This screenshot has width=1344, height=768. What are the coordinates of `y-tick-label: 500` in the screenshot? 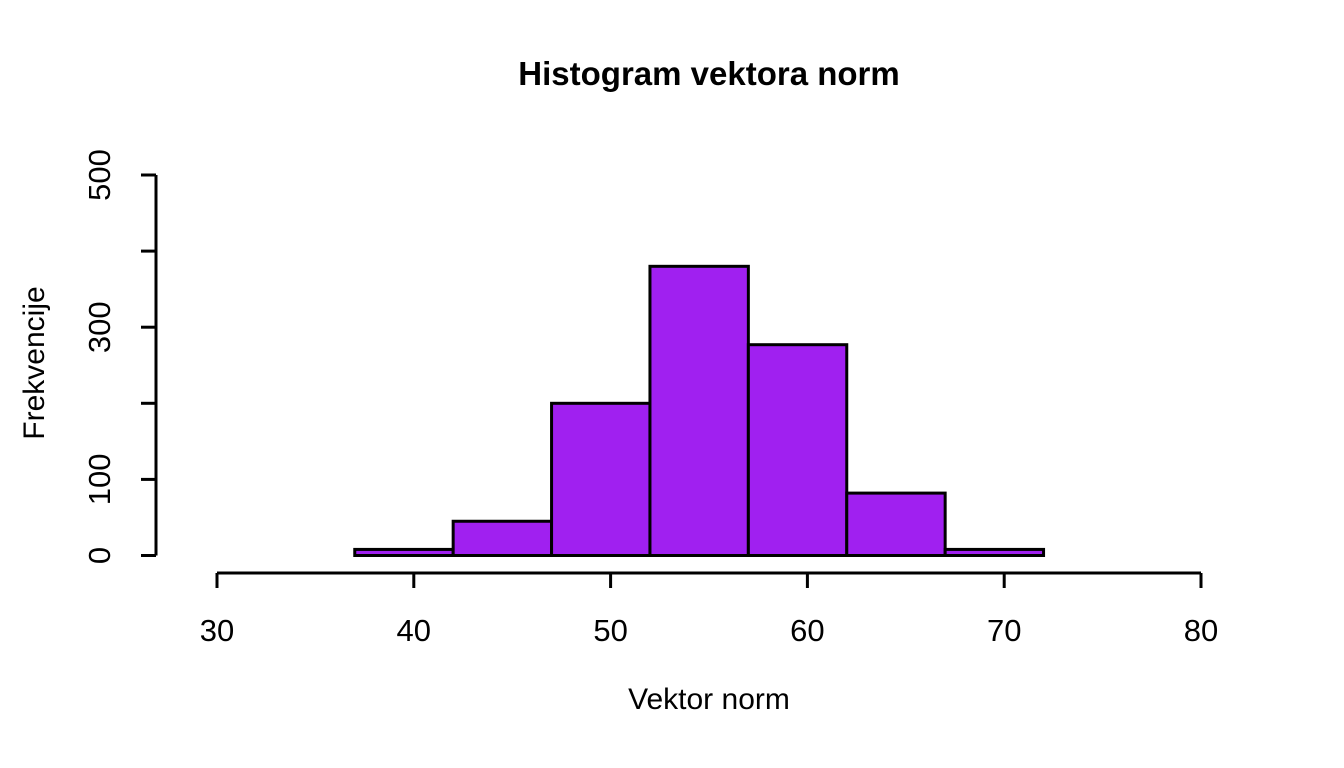 It's located at (99, 175).